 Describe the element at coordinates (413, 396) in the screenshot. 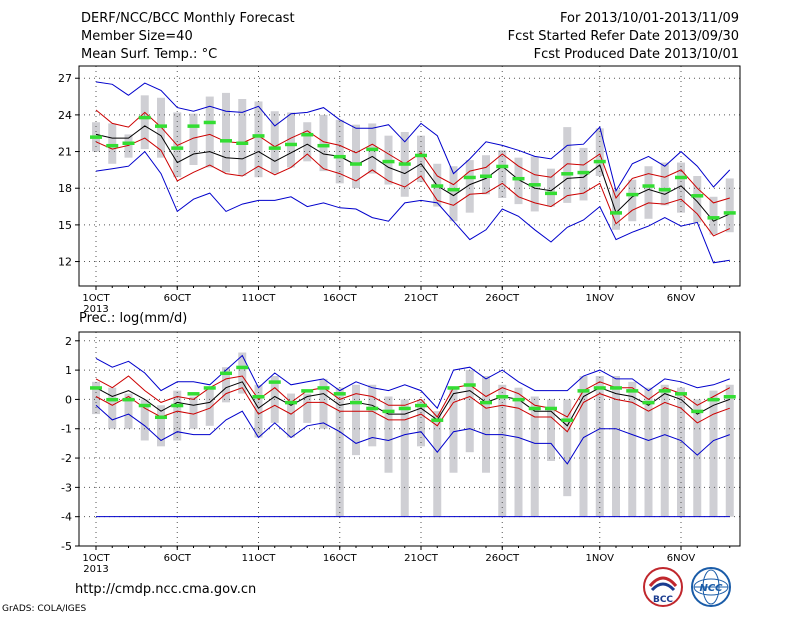

I see `precipitation-upper-line` at that location.